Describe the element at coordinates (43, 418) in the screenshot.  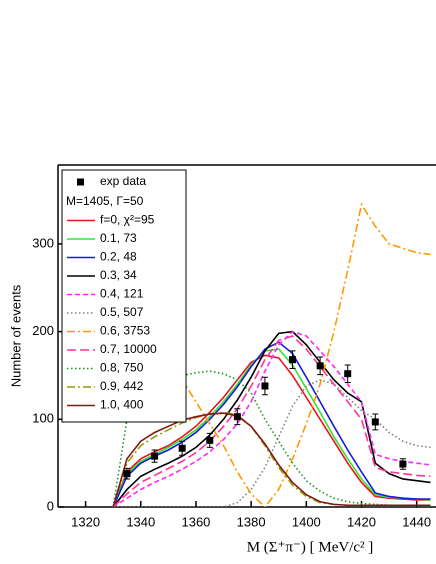
I see `y-tick-label: 100` at that location.